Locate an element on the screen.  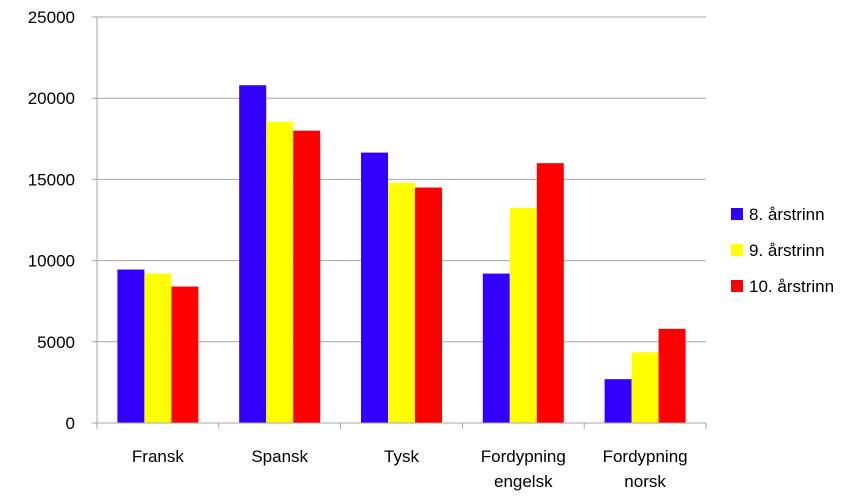
y-axis: 0 5000 10000 15000 20000 25000 is located at coordinates (63, 220).